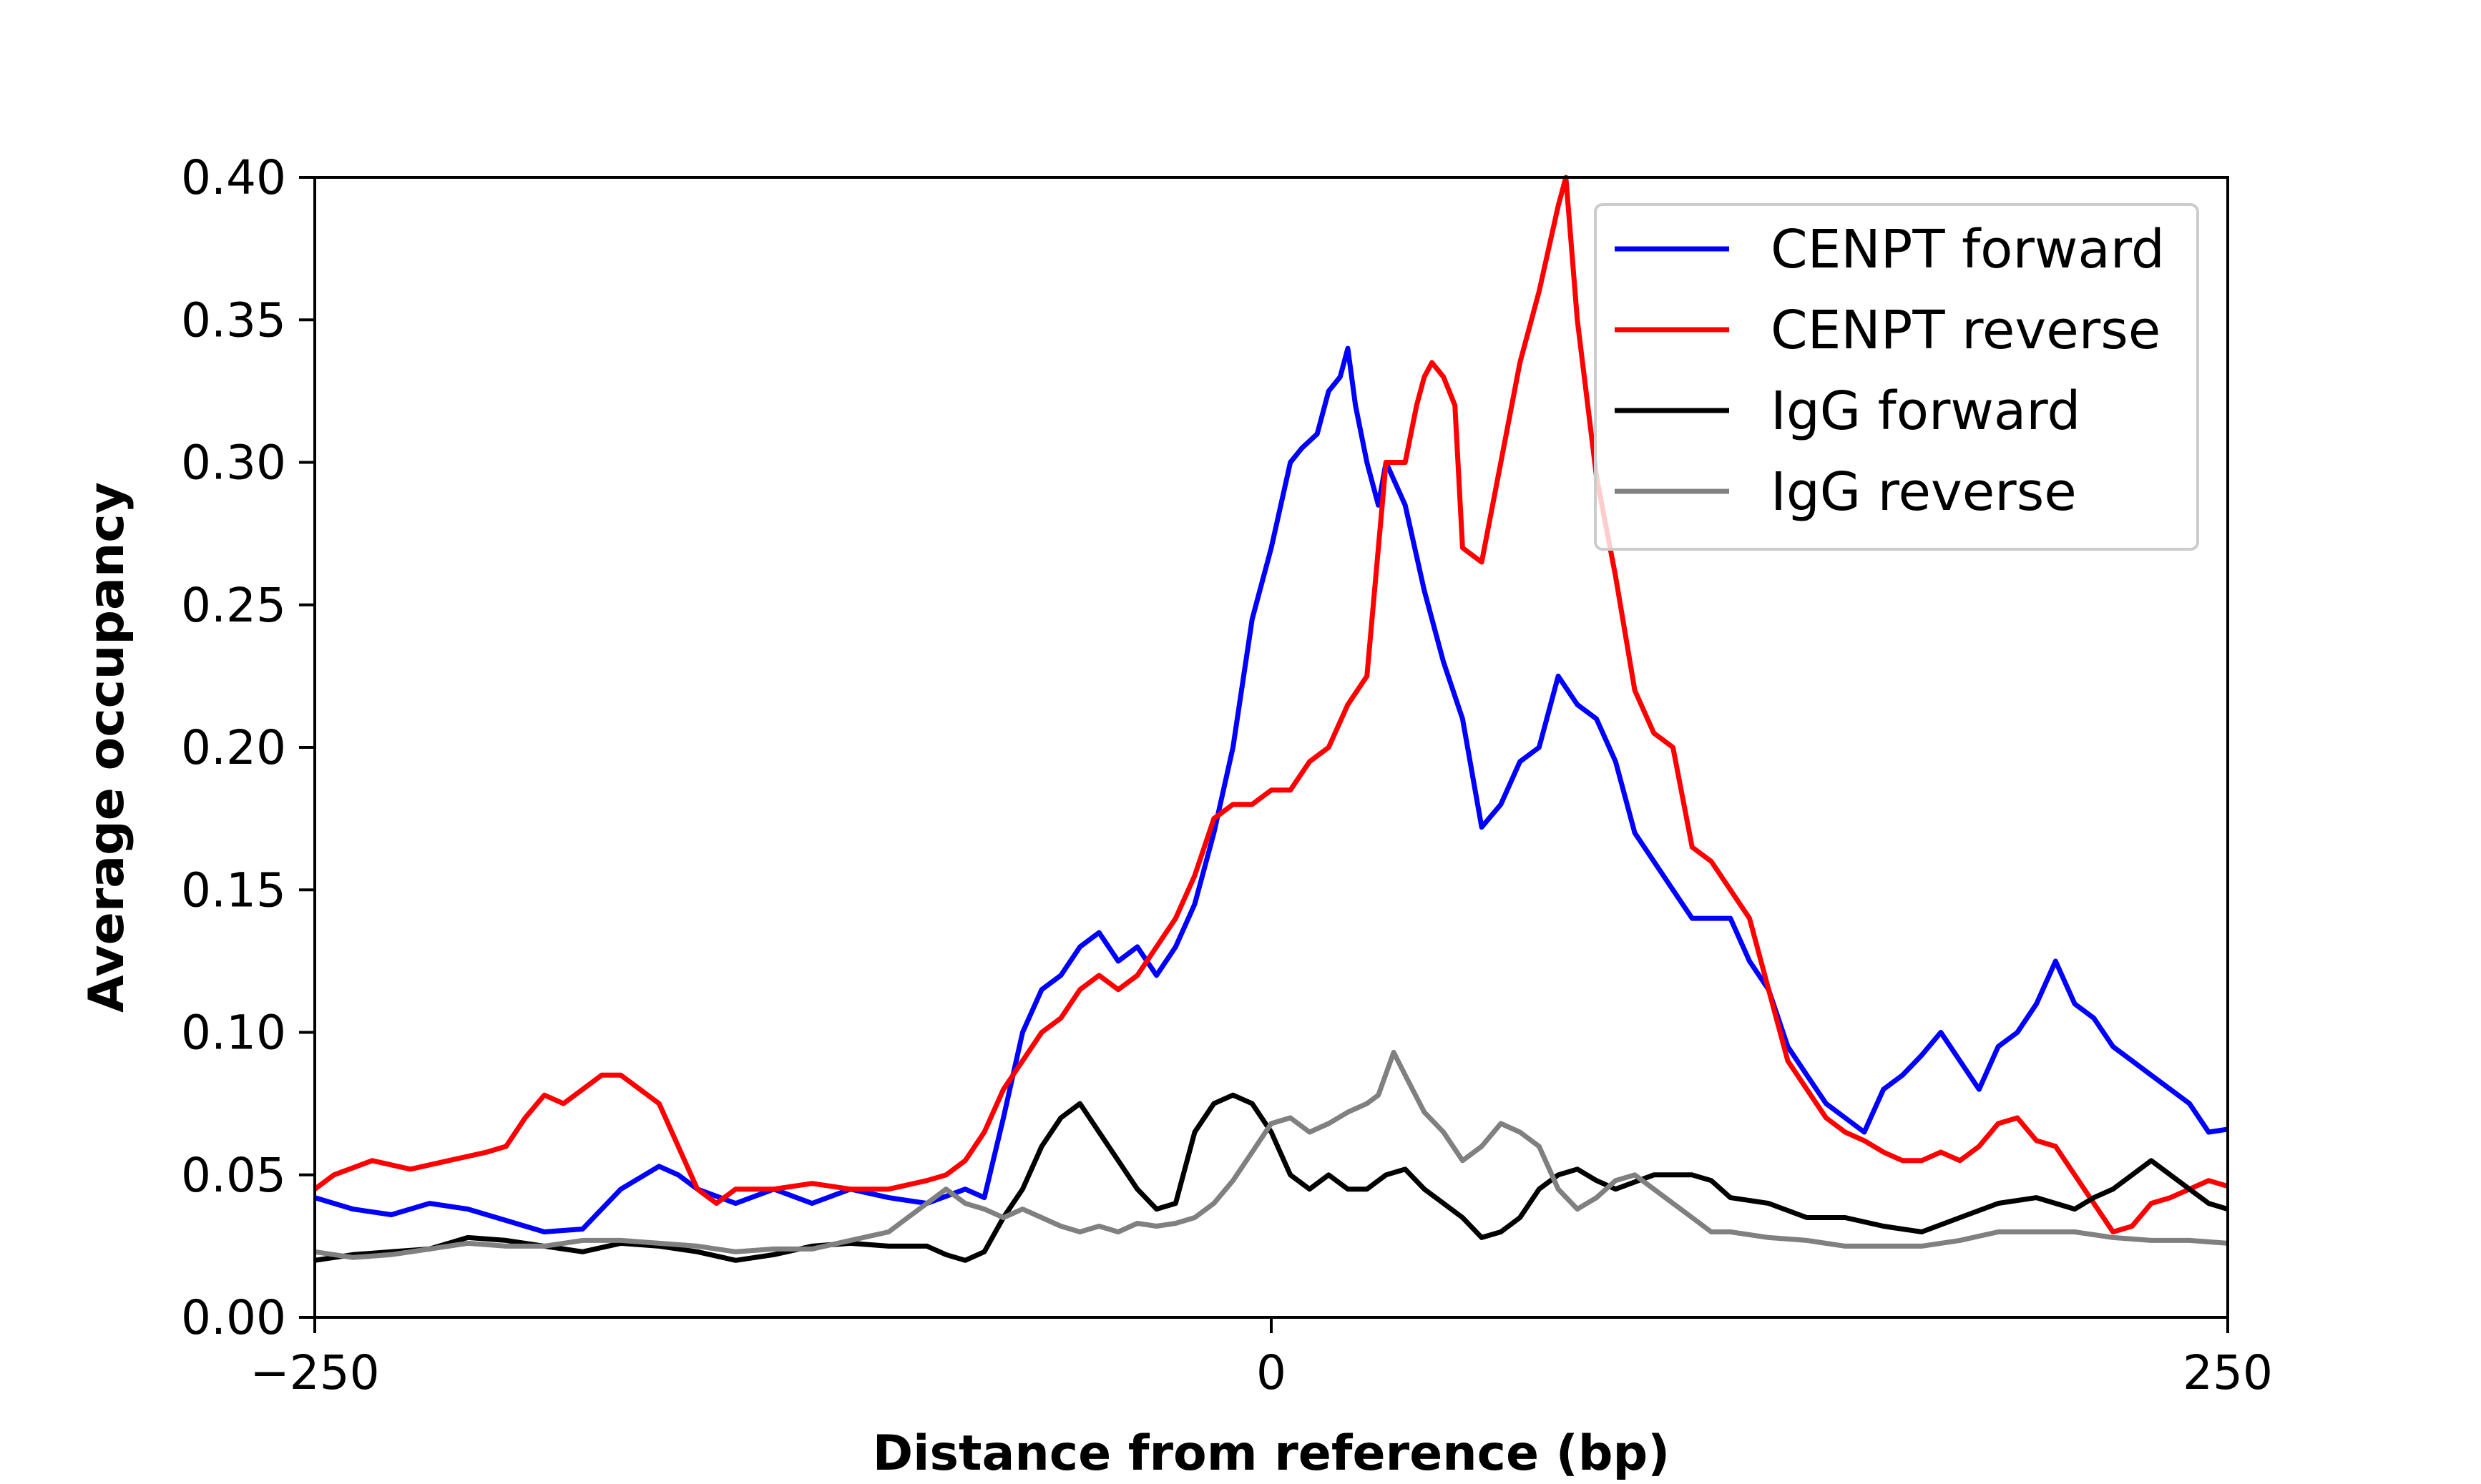 The width and height of the screenshot is (2481, 1484). Describe the element at coordinates (234, 1318) in the screenshot. I see `y-tick-label: 0.00` at that location.